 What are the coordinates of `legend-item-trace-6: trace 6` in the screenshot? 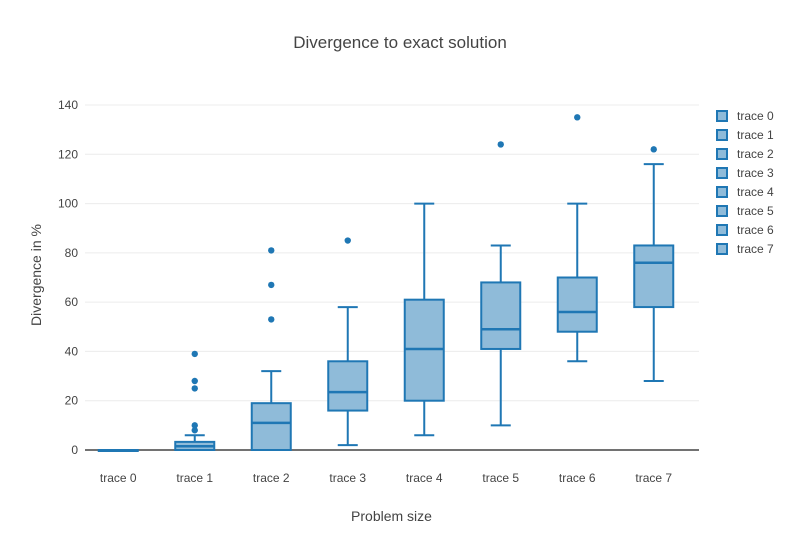 It's located at (745, 229).